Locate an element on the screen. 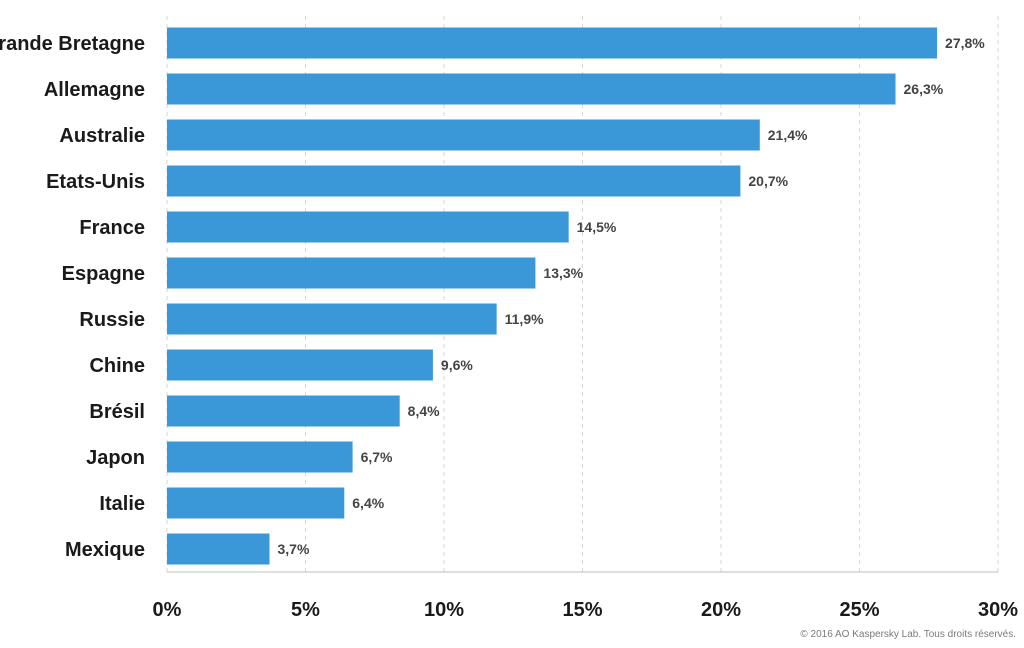 This screenshot has width=1024, height=648. value-label-0: 27,8% is located at coordinates (965, 43).